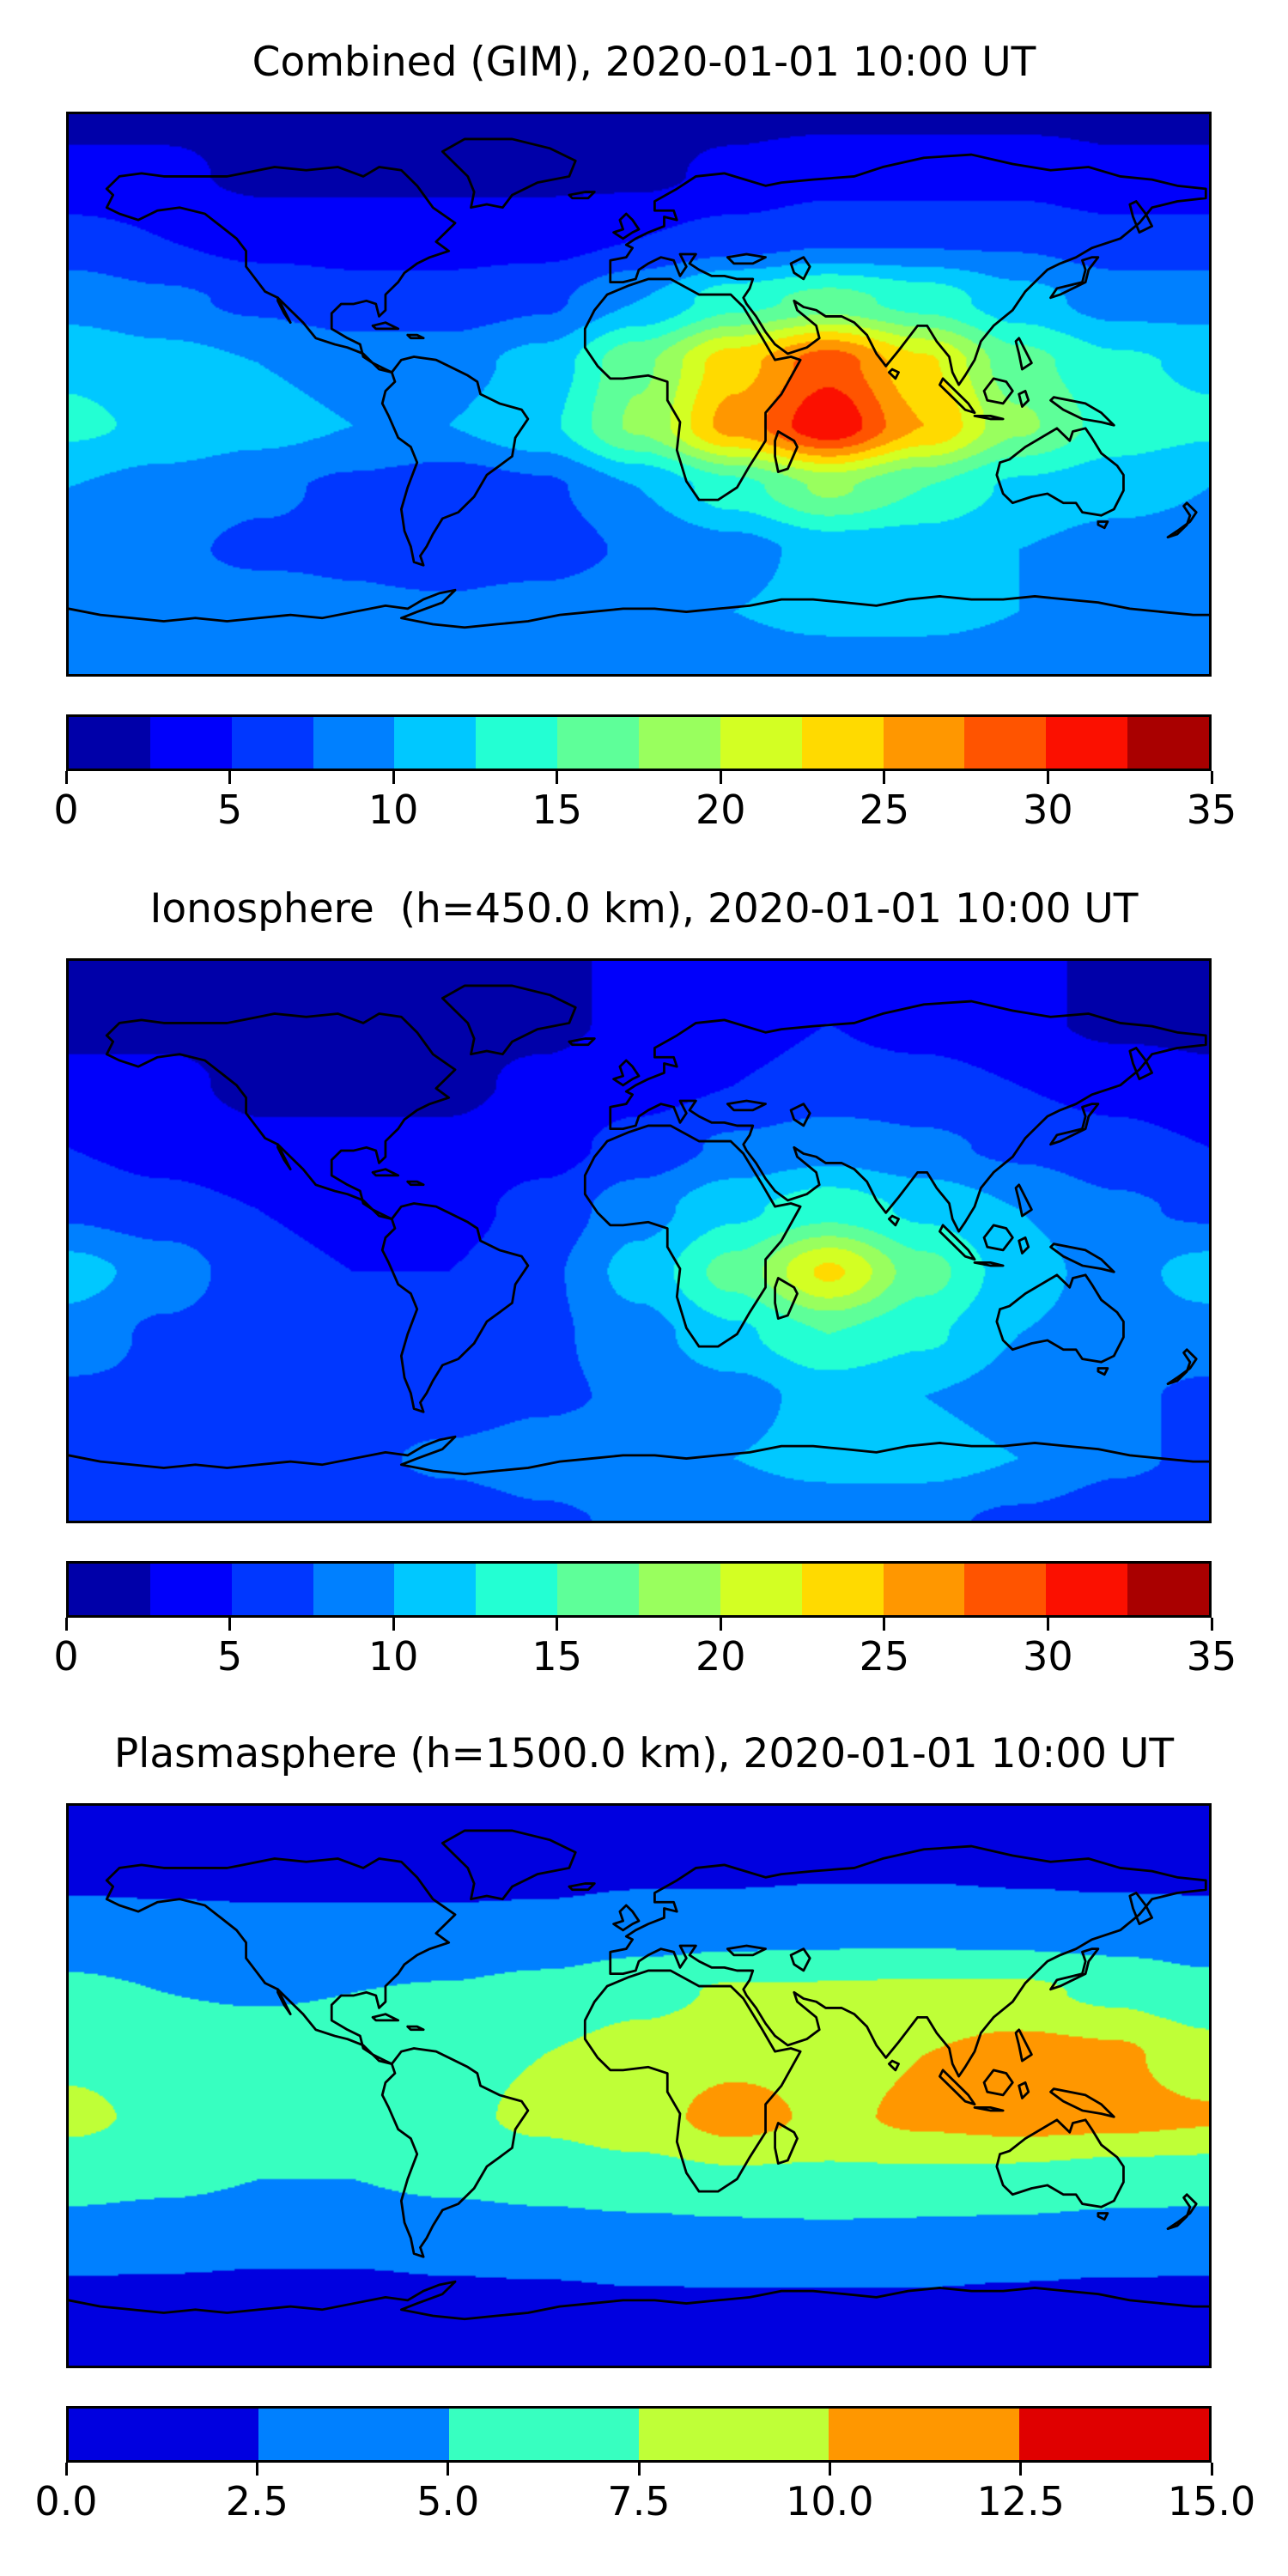  I want to click on panel-title: Combined (GIM), 2020-01-01 10:00 UT, so click(644, 62).